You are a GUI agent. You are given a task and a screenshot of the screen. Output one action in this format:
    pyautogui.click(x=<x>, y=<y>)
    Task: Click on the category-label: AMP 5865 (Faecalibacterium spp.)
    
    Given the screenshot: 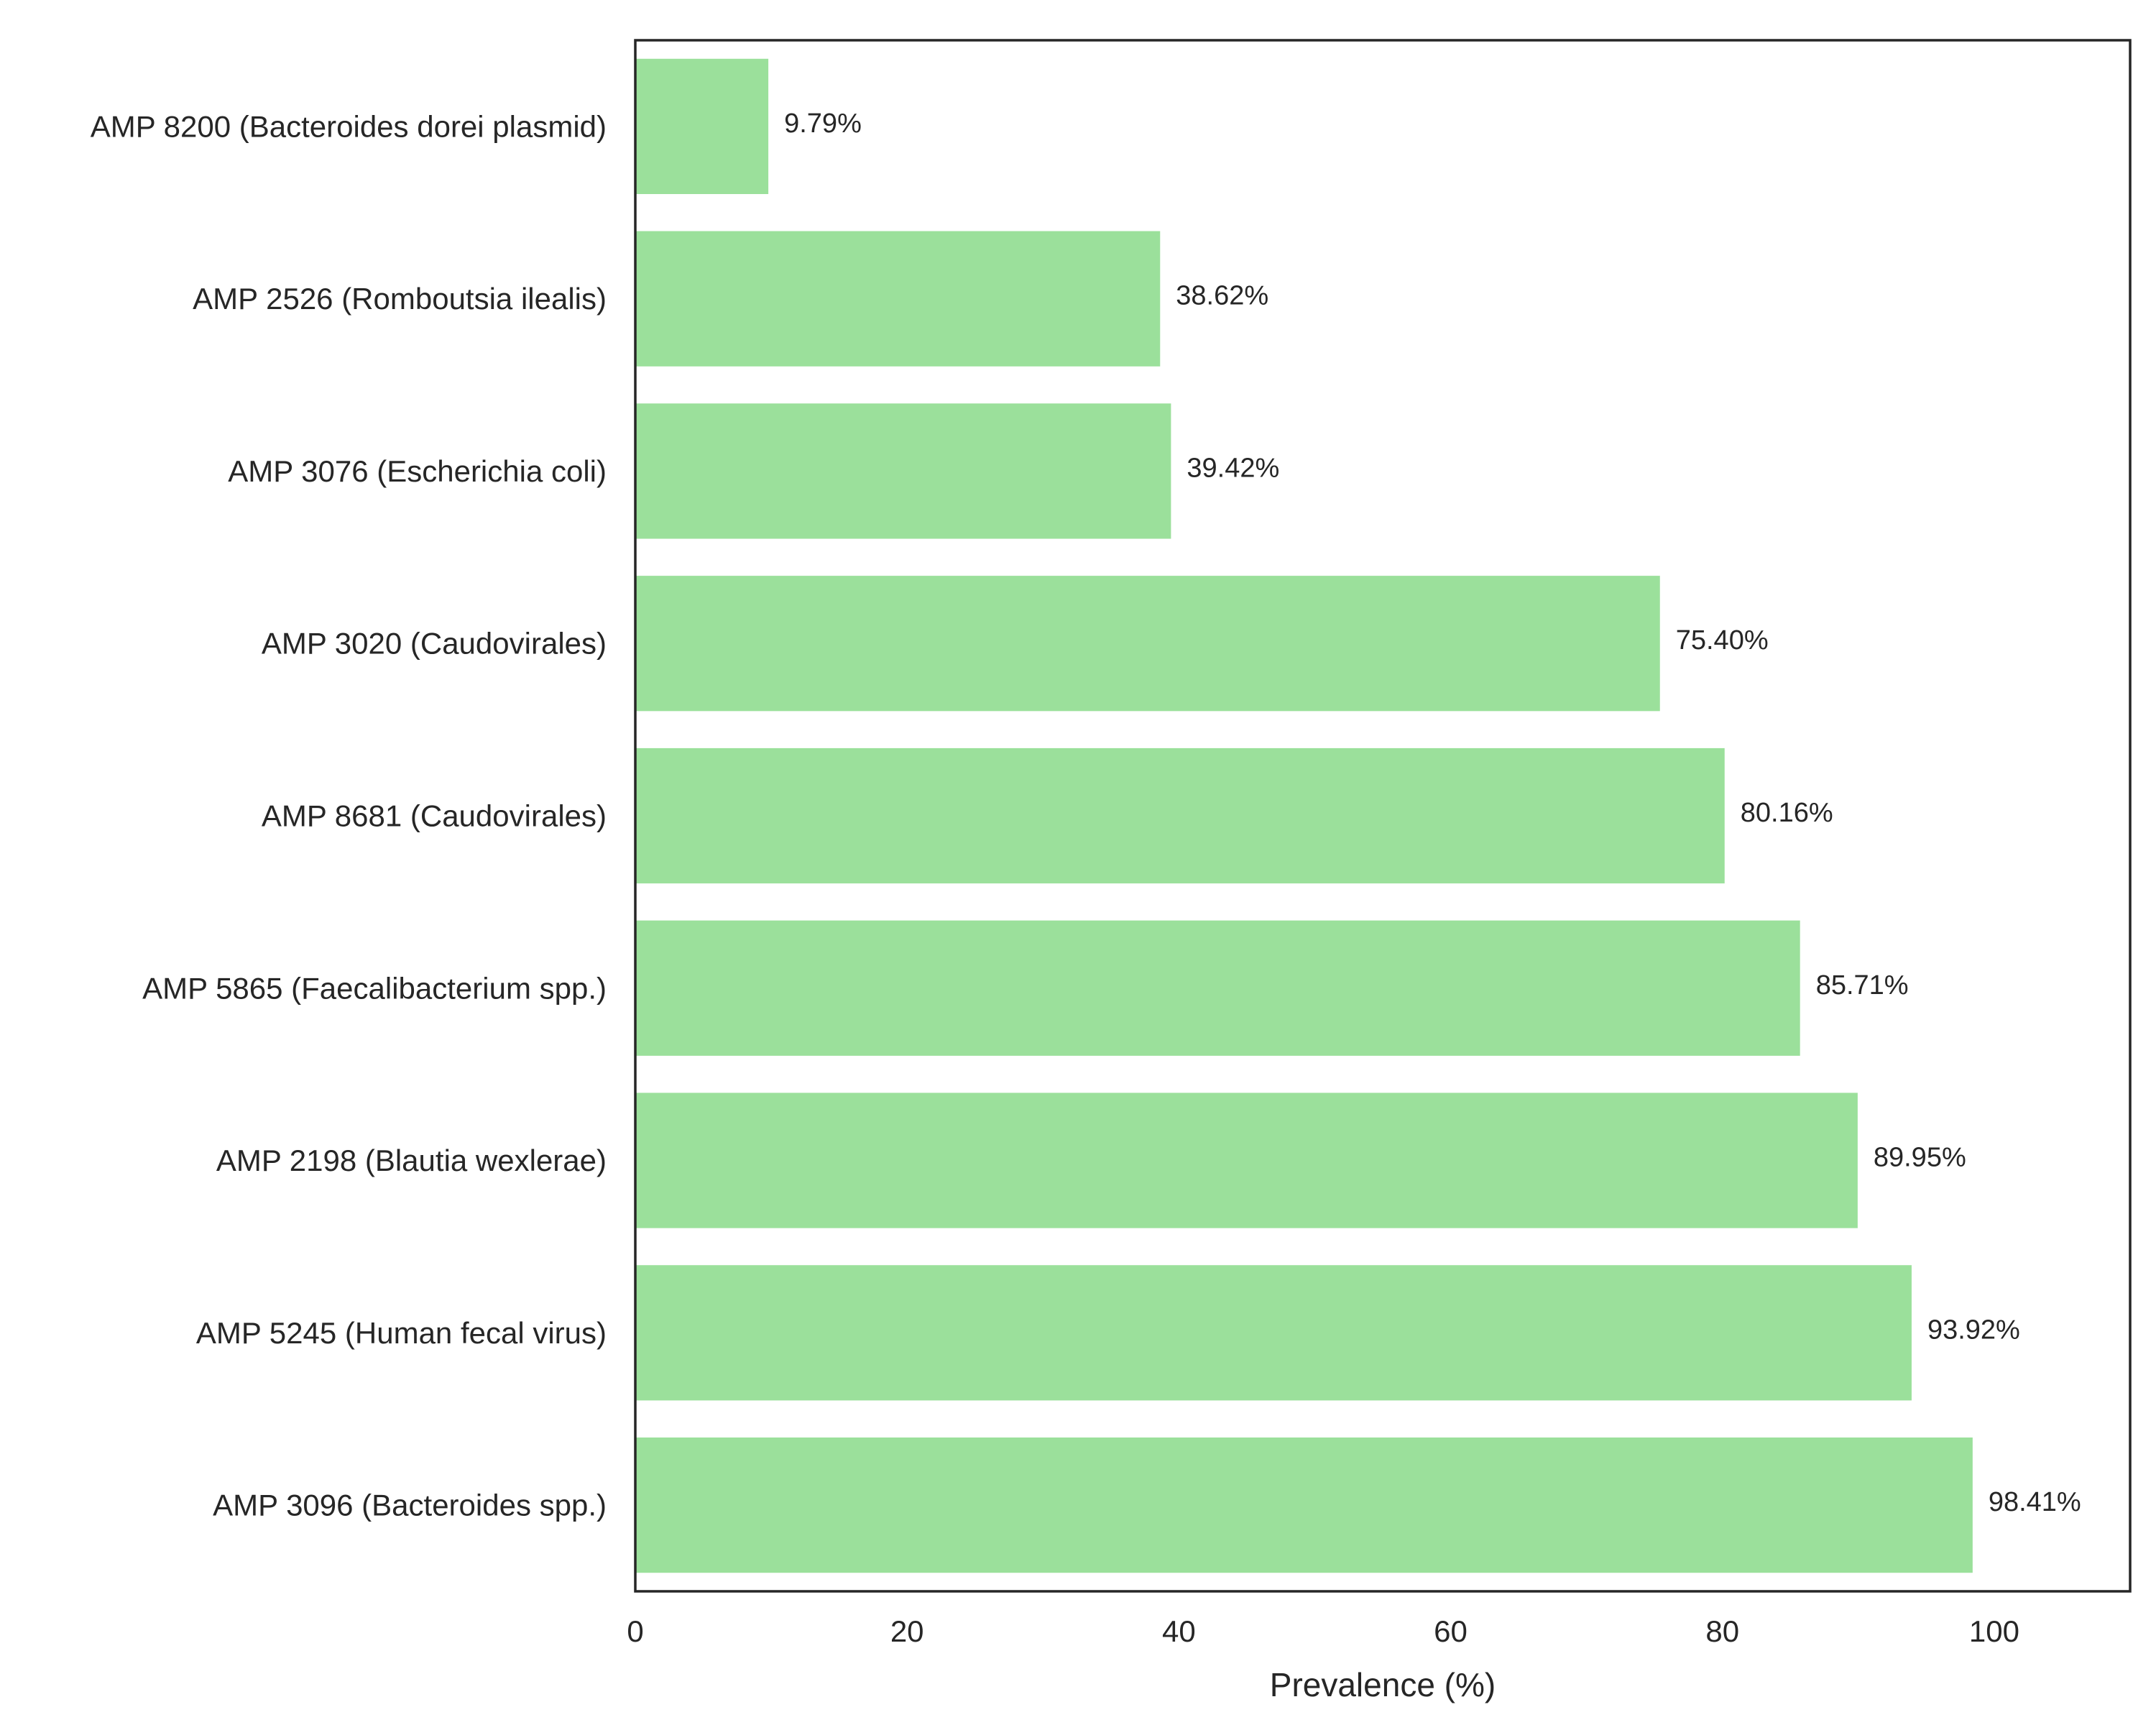 What is the action you would take?
    pyautogui.click(x=374, y=988)
    